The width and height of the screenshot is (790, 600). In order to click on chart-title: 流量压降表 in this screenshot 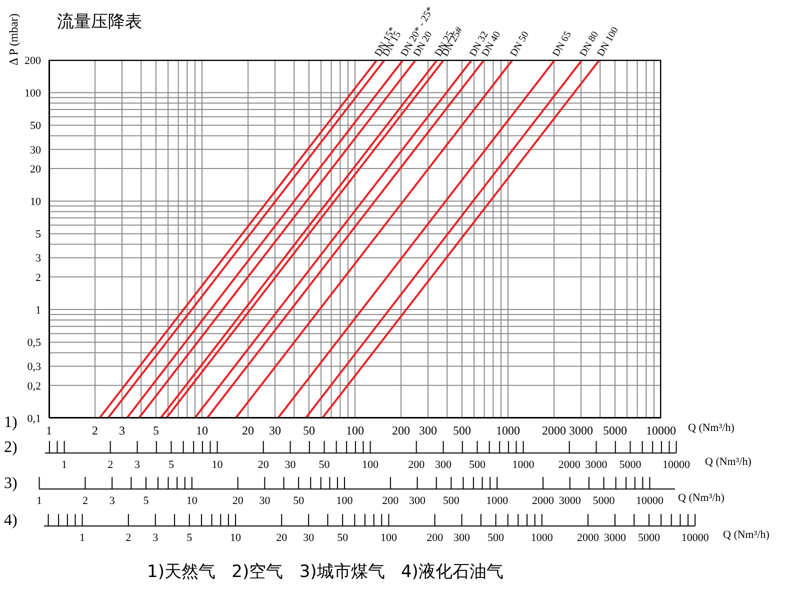, I will do `click(99, 22)`.